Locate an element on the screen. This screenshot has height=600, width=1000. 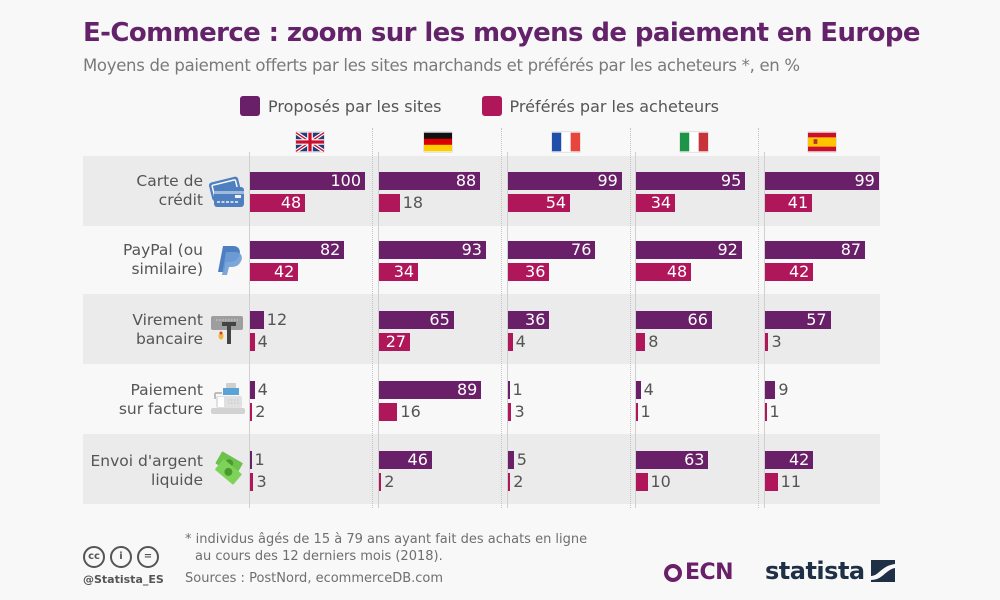
value-label-proposes: 65 is located at coordinates (439, 319).